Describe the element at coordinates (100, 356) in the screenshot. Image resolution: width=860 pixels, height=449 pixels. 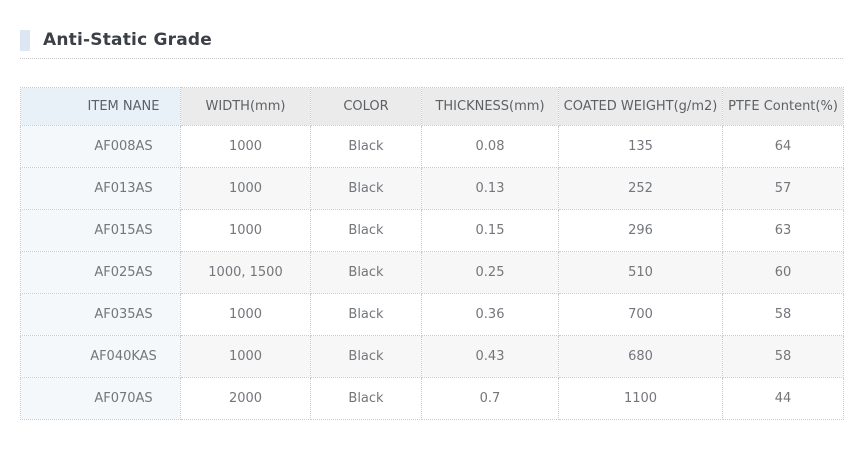
I see `cell-item-name: AF040KAS` at that location.